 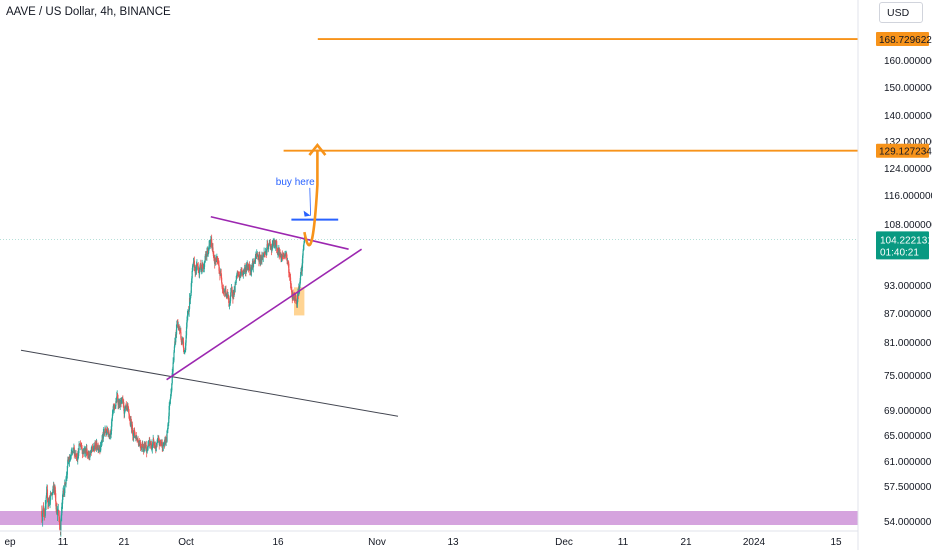 I want to click on y-tick-label: 108.000000, so click(x=908, y=225).